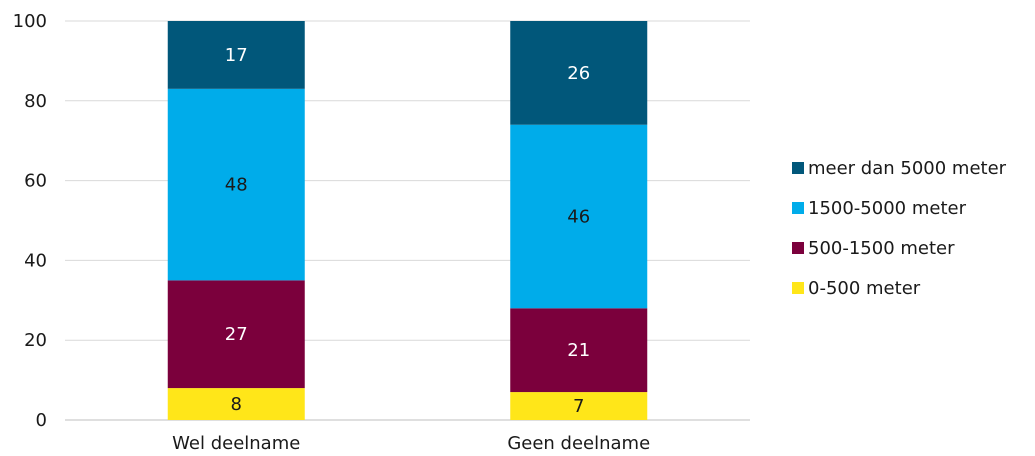 Image resolution: width=1035 pixels, height=456 pixels. Describe the element at coordinates (41, 420) in the screenshot. I see `y-tick-label-0: 0` at that location.